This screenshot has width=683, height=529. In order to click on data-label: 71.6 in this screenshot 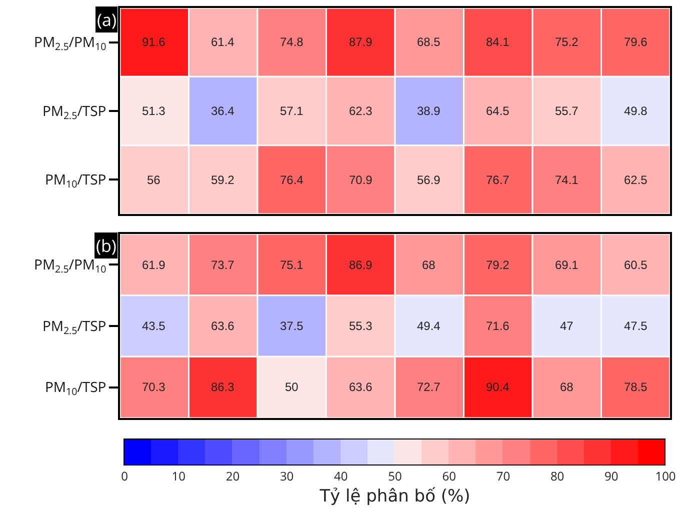, I will do `click(498, 326)`.